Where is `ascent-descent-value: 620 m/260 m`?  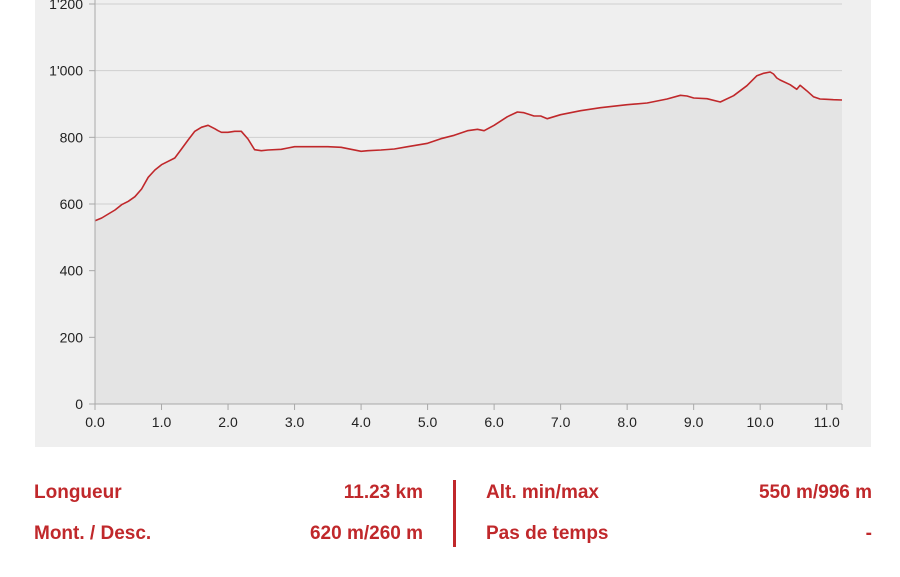
ascent-descent-value: 620 m/260 m is located at coordinates (366, 533).